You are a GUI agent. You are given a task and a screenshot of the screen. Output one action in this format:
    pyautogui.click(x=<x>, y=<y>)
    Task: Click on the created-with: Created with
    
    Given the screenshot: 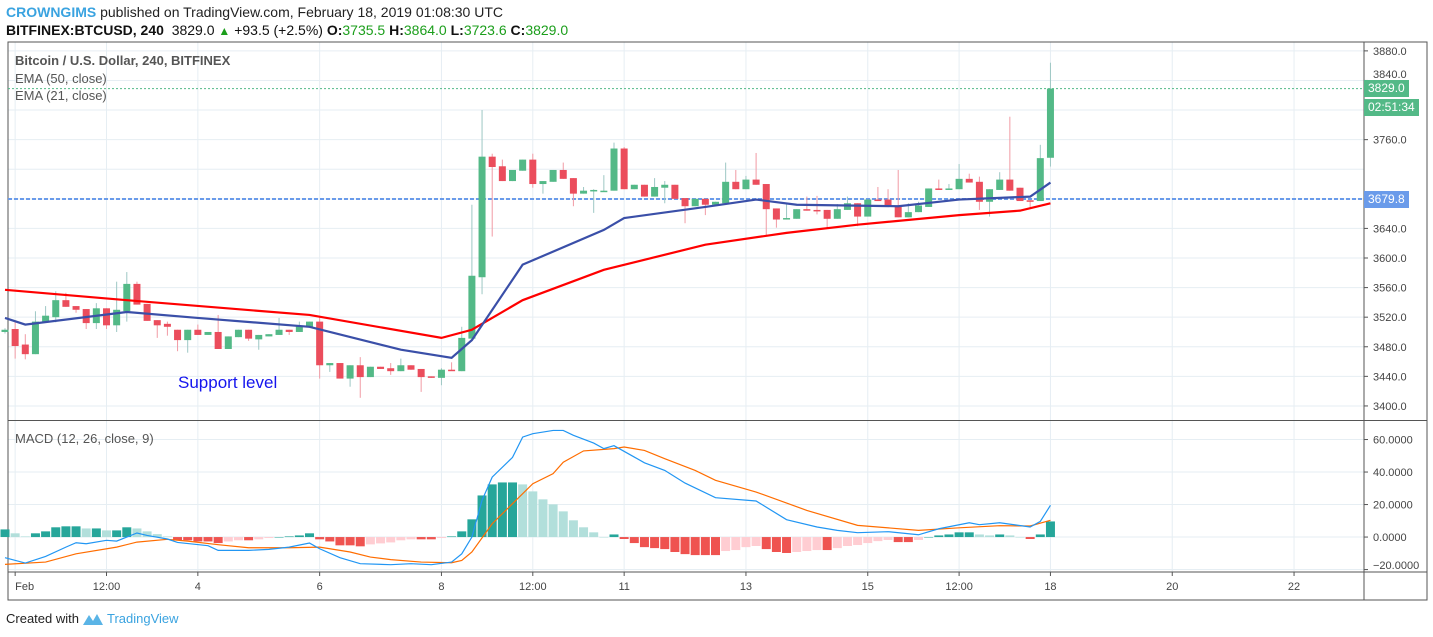 What is the action you would take?
    pyautogui.click(x=42, y=618)
    